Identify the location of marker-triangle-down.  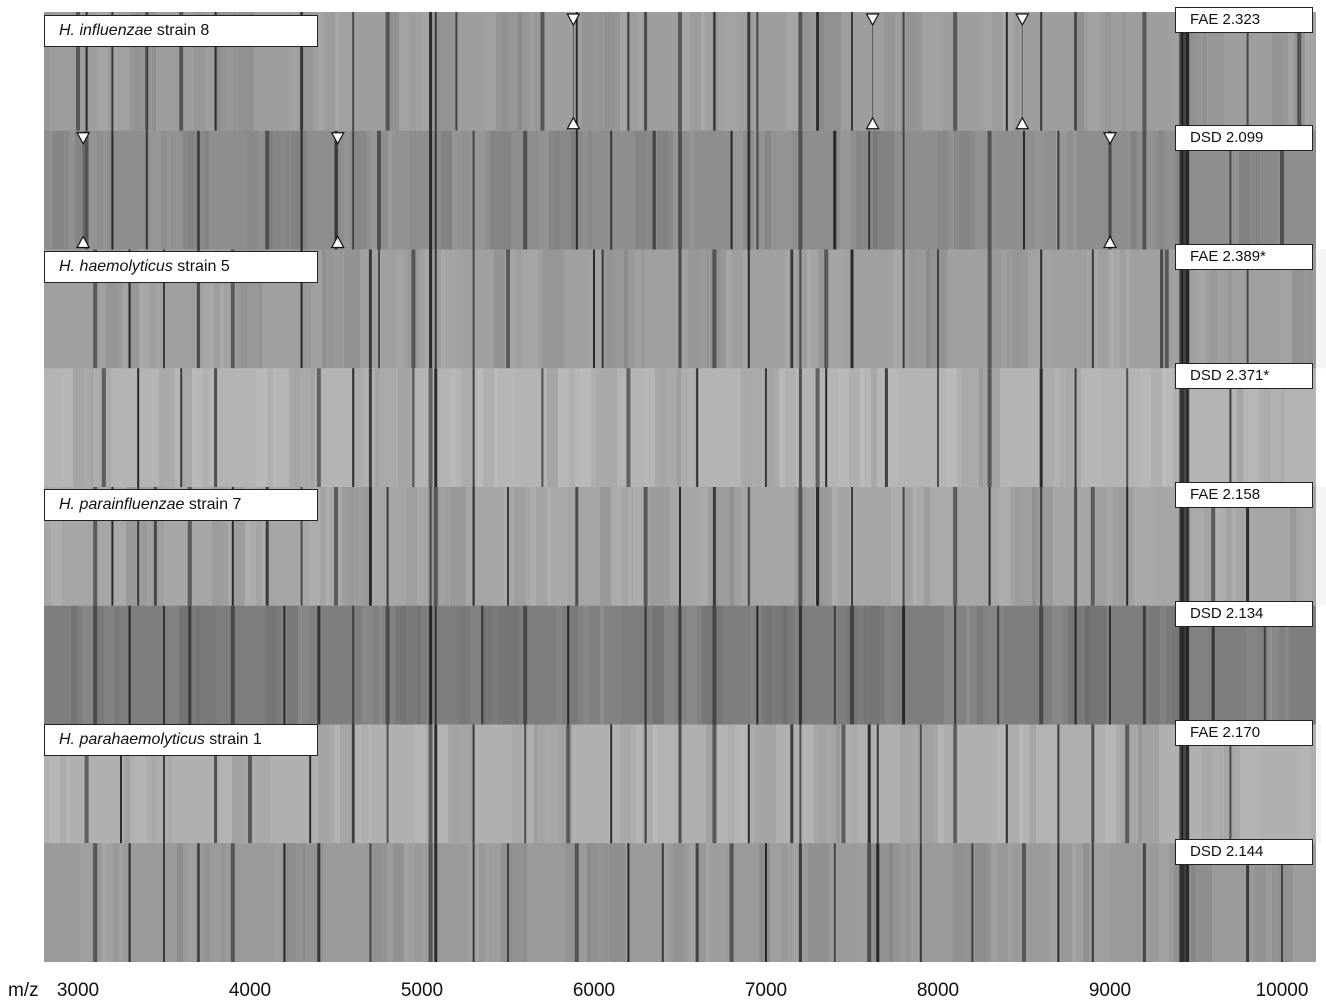
(1110, 139).